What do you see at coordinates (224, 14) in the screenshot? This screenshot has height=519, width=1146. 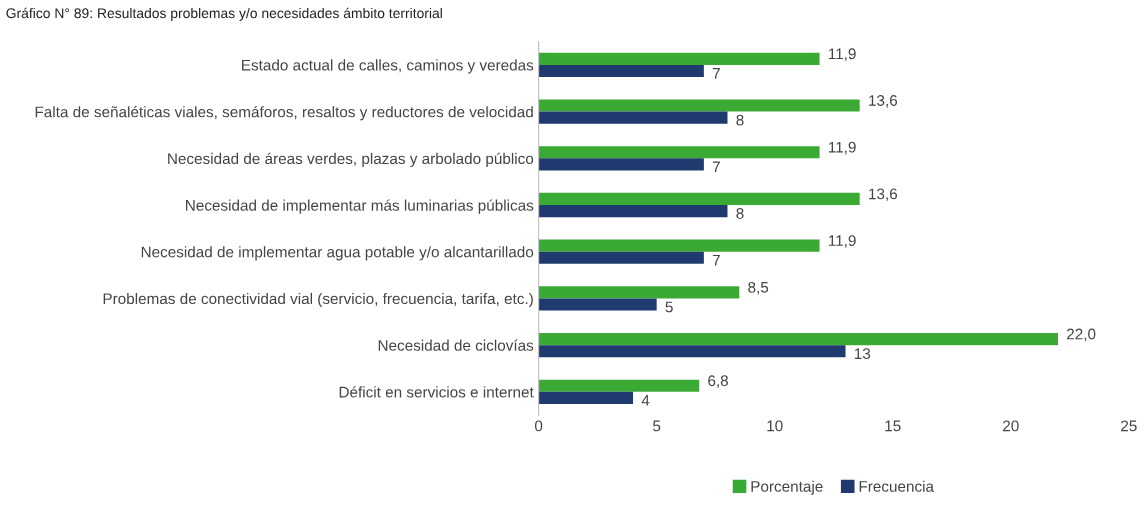 I see `text: Gráfico N° 89: Resultados problemas y/o necesidades ámbito territorial` at bounding box center [224, 14].